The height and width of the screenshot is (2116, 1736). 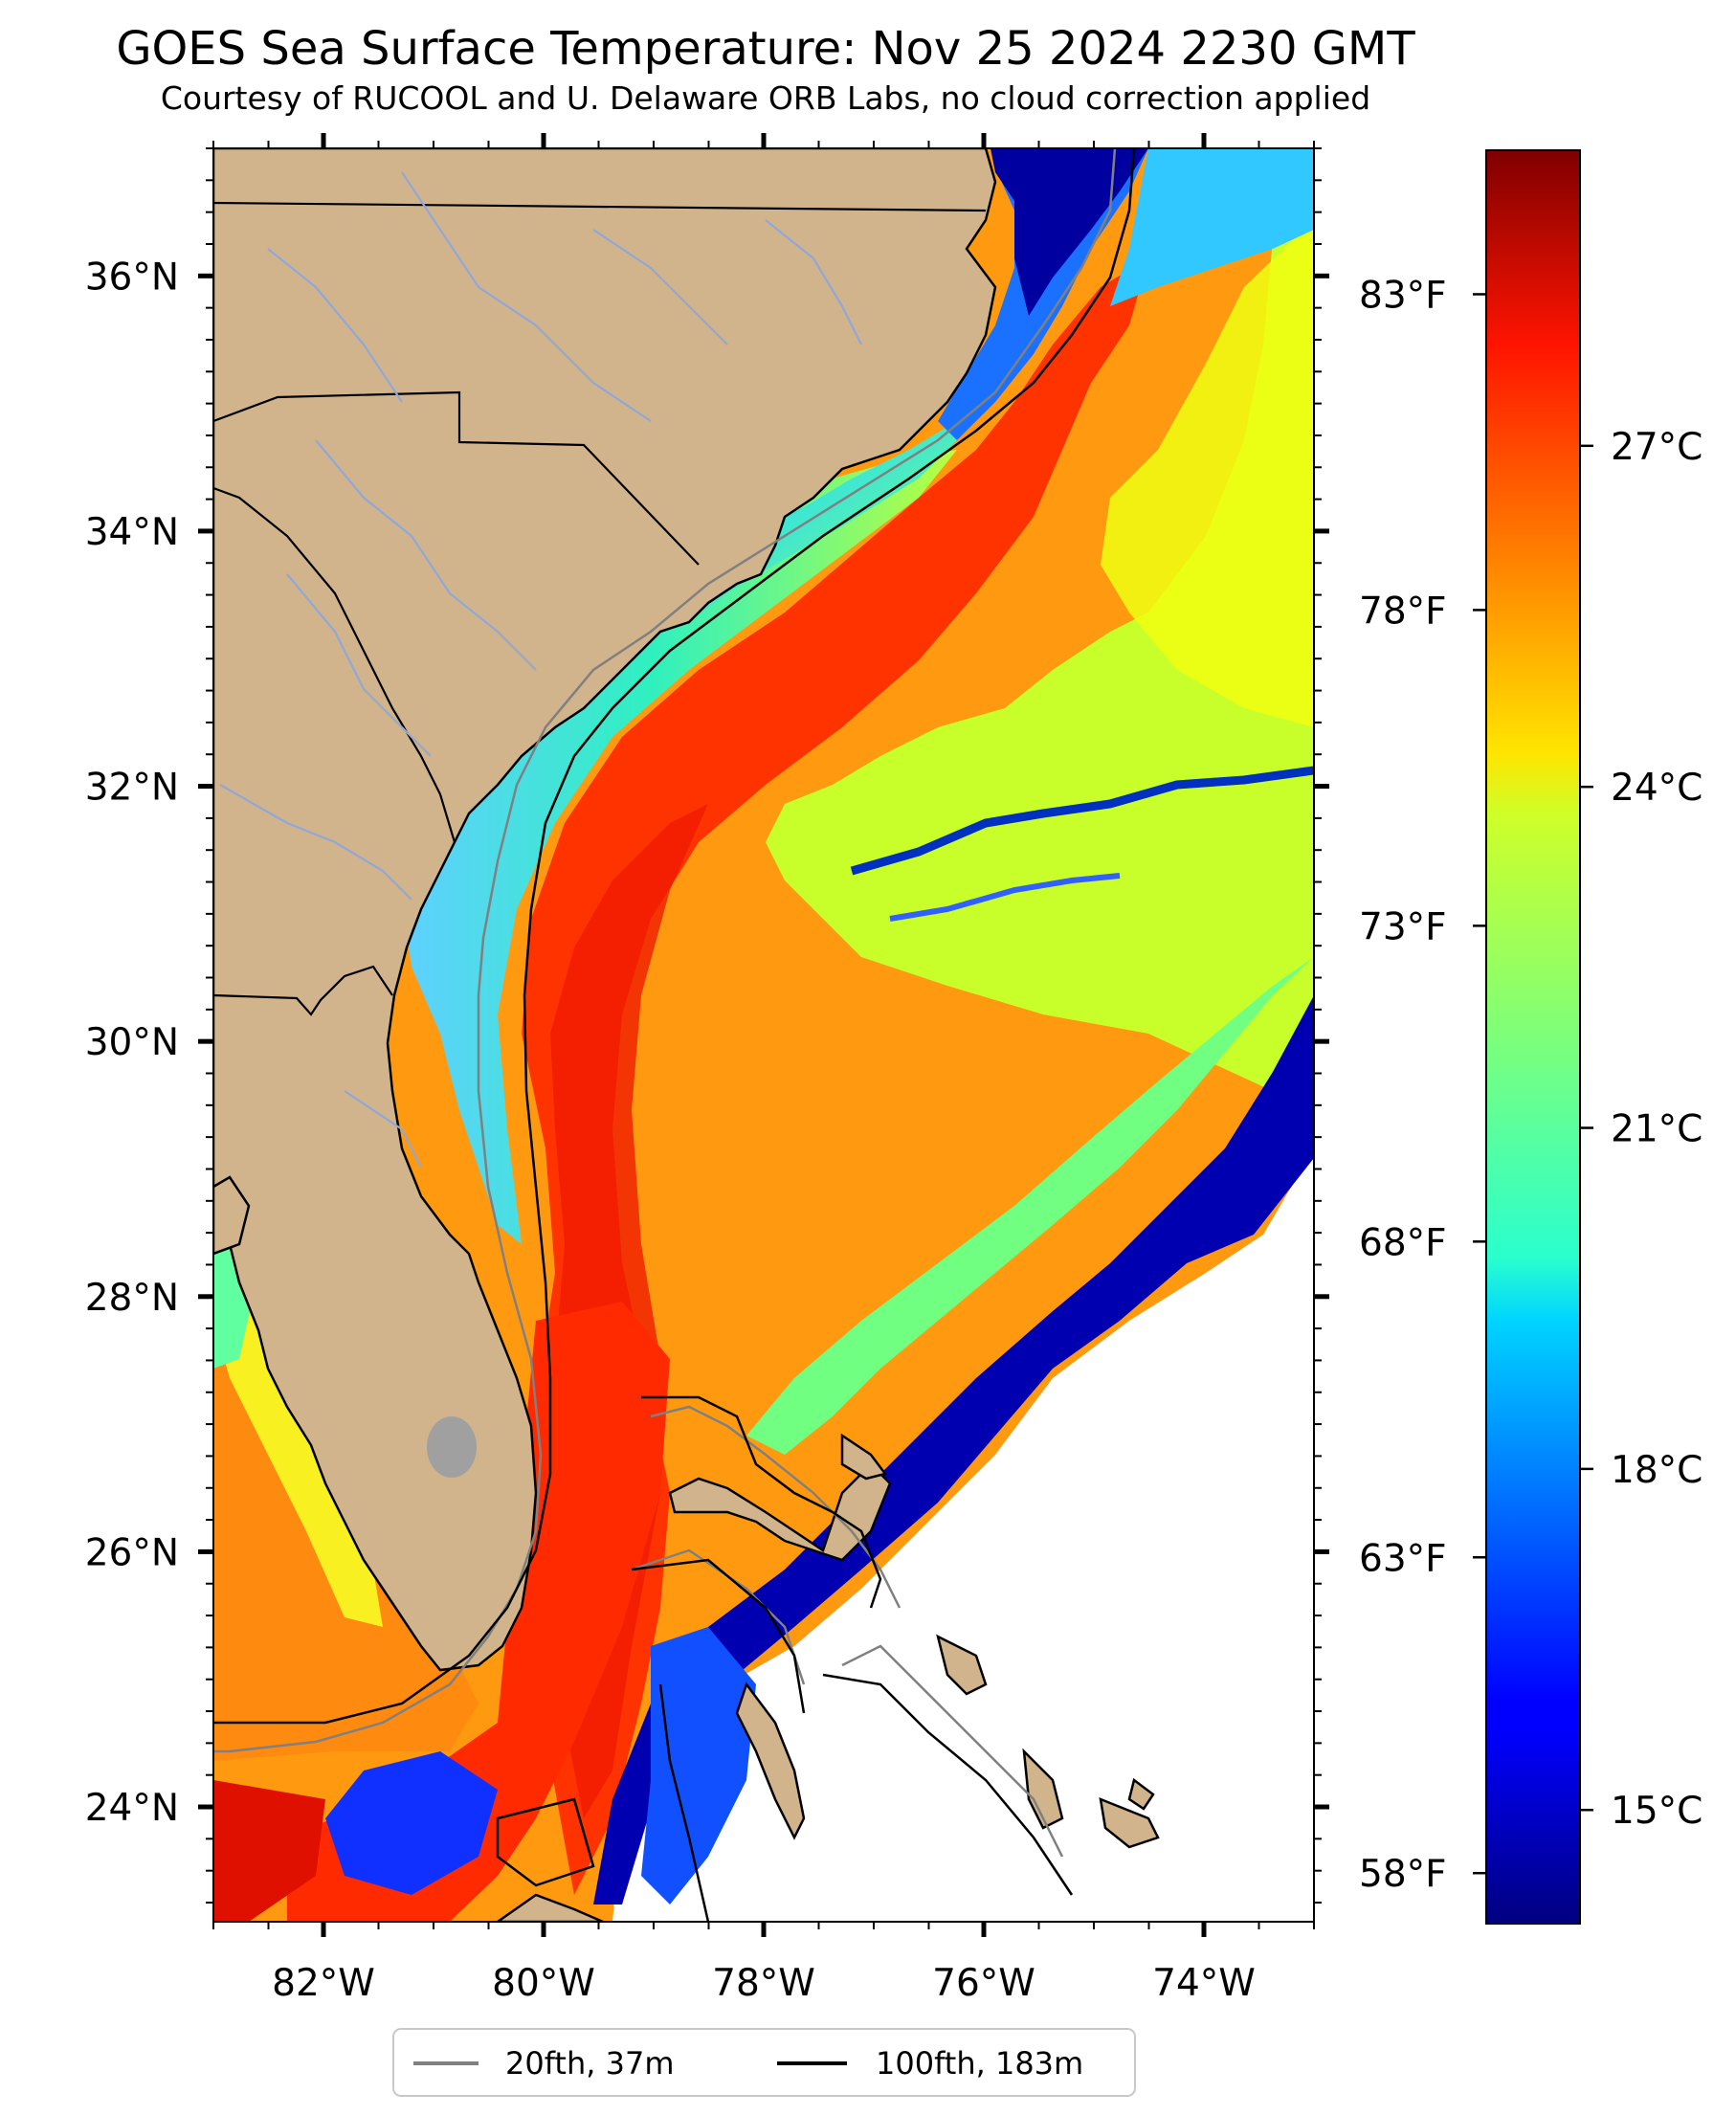 I want to click on legend-label-20fth: 20fth, 37m, so click(x=589, y=2063).